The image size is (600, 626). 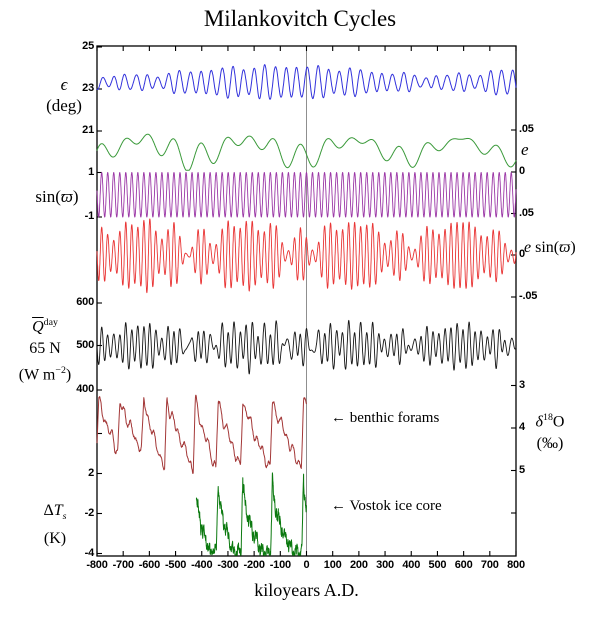 What do you see at coordinates (306, 152) in the screenshot?
I see `series-eccentricity` at bounding box center [306, 152].